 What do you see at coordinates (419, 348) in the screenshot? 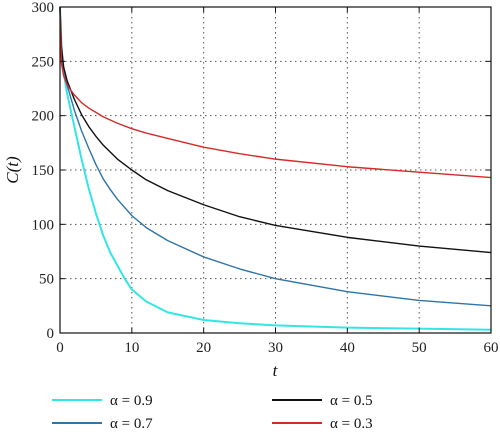
I see `x-tick-label: 50` at bounding box center [419, 348].